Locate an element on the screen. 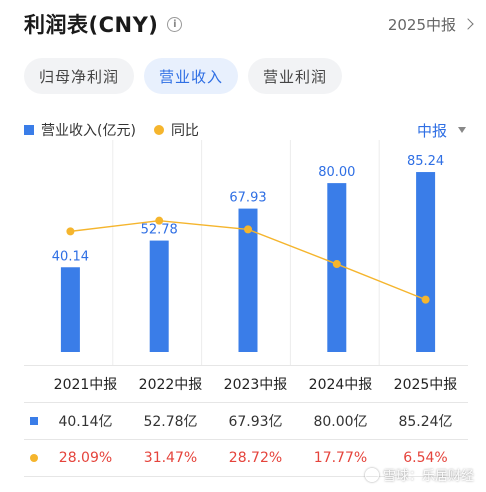  period-link-label: 2025中报 is located at coordinates (421, 24).